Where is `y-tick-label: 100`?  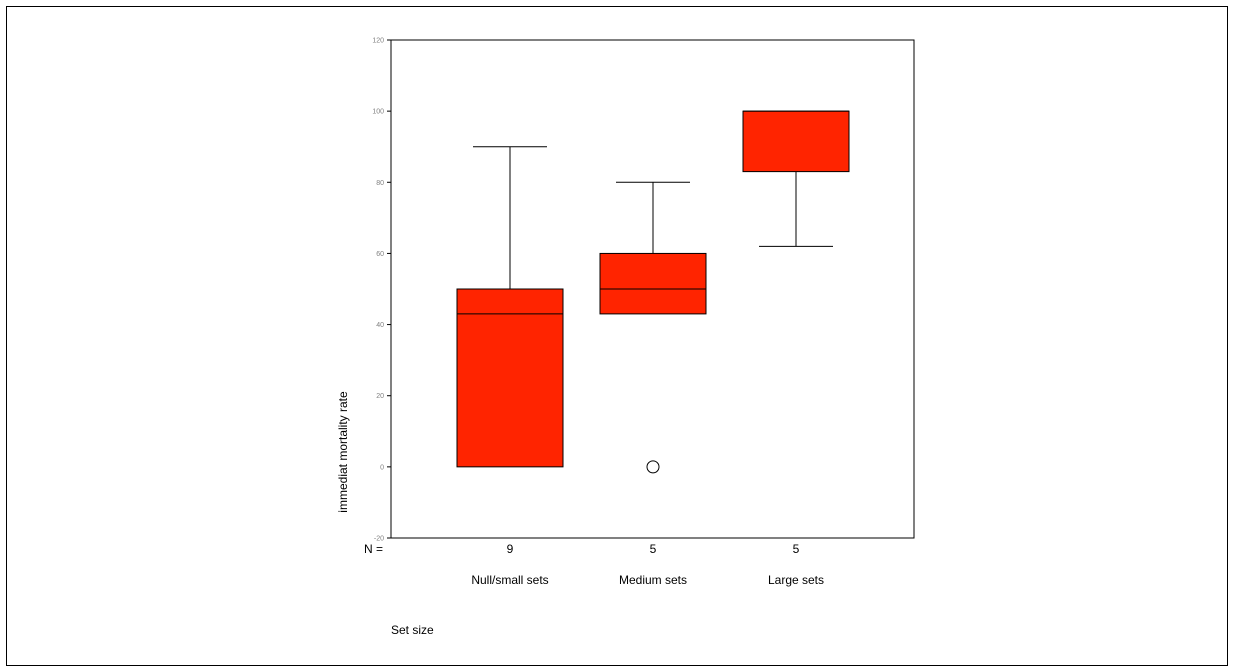 y-tick-label: 100 is located at coordinates (378, 112).